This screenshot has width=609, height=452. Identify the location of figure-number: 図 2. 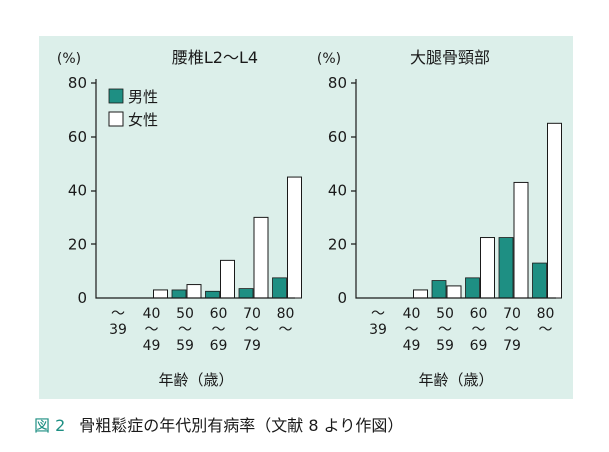
(50, 425).